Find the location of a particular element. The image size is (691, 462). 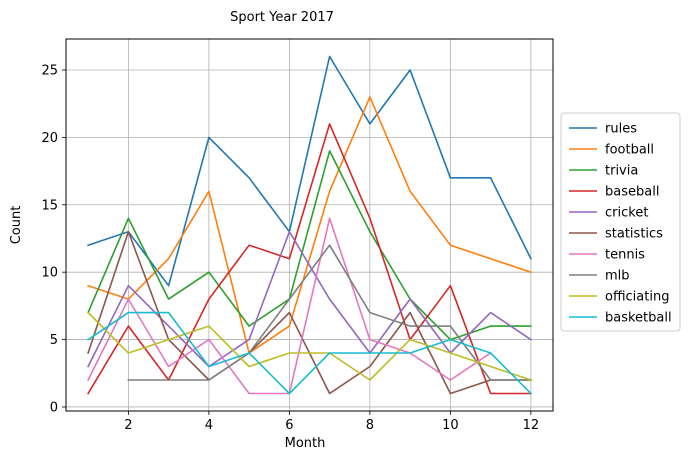

legend-label-tennis: tennis is located at coordinates (625, 255).